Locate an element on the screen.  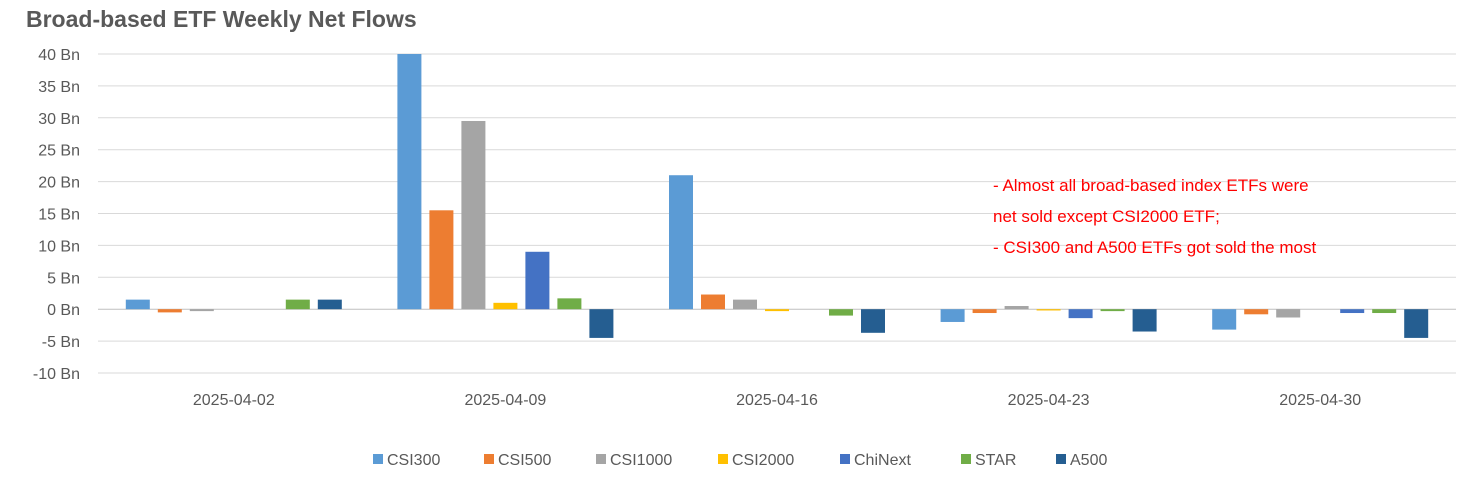
legend-label-csi300: CSI300 is located at coordinates (413, 460).